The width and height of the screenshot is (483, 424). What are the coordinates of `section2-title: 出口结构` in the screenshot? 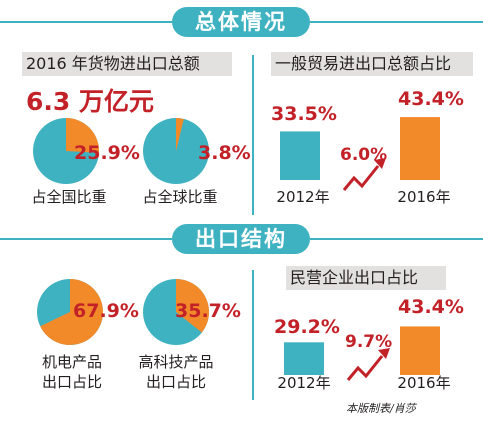 It's located at (241, 239).